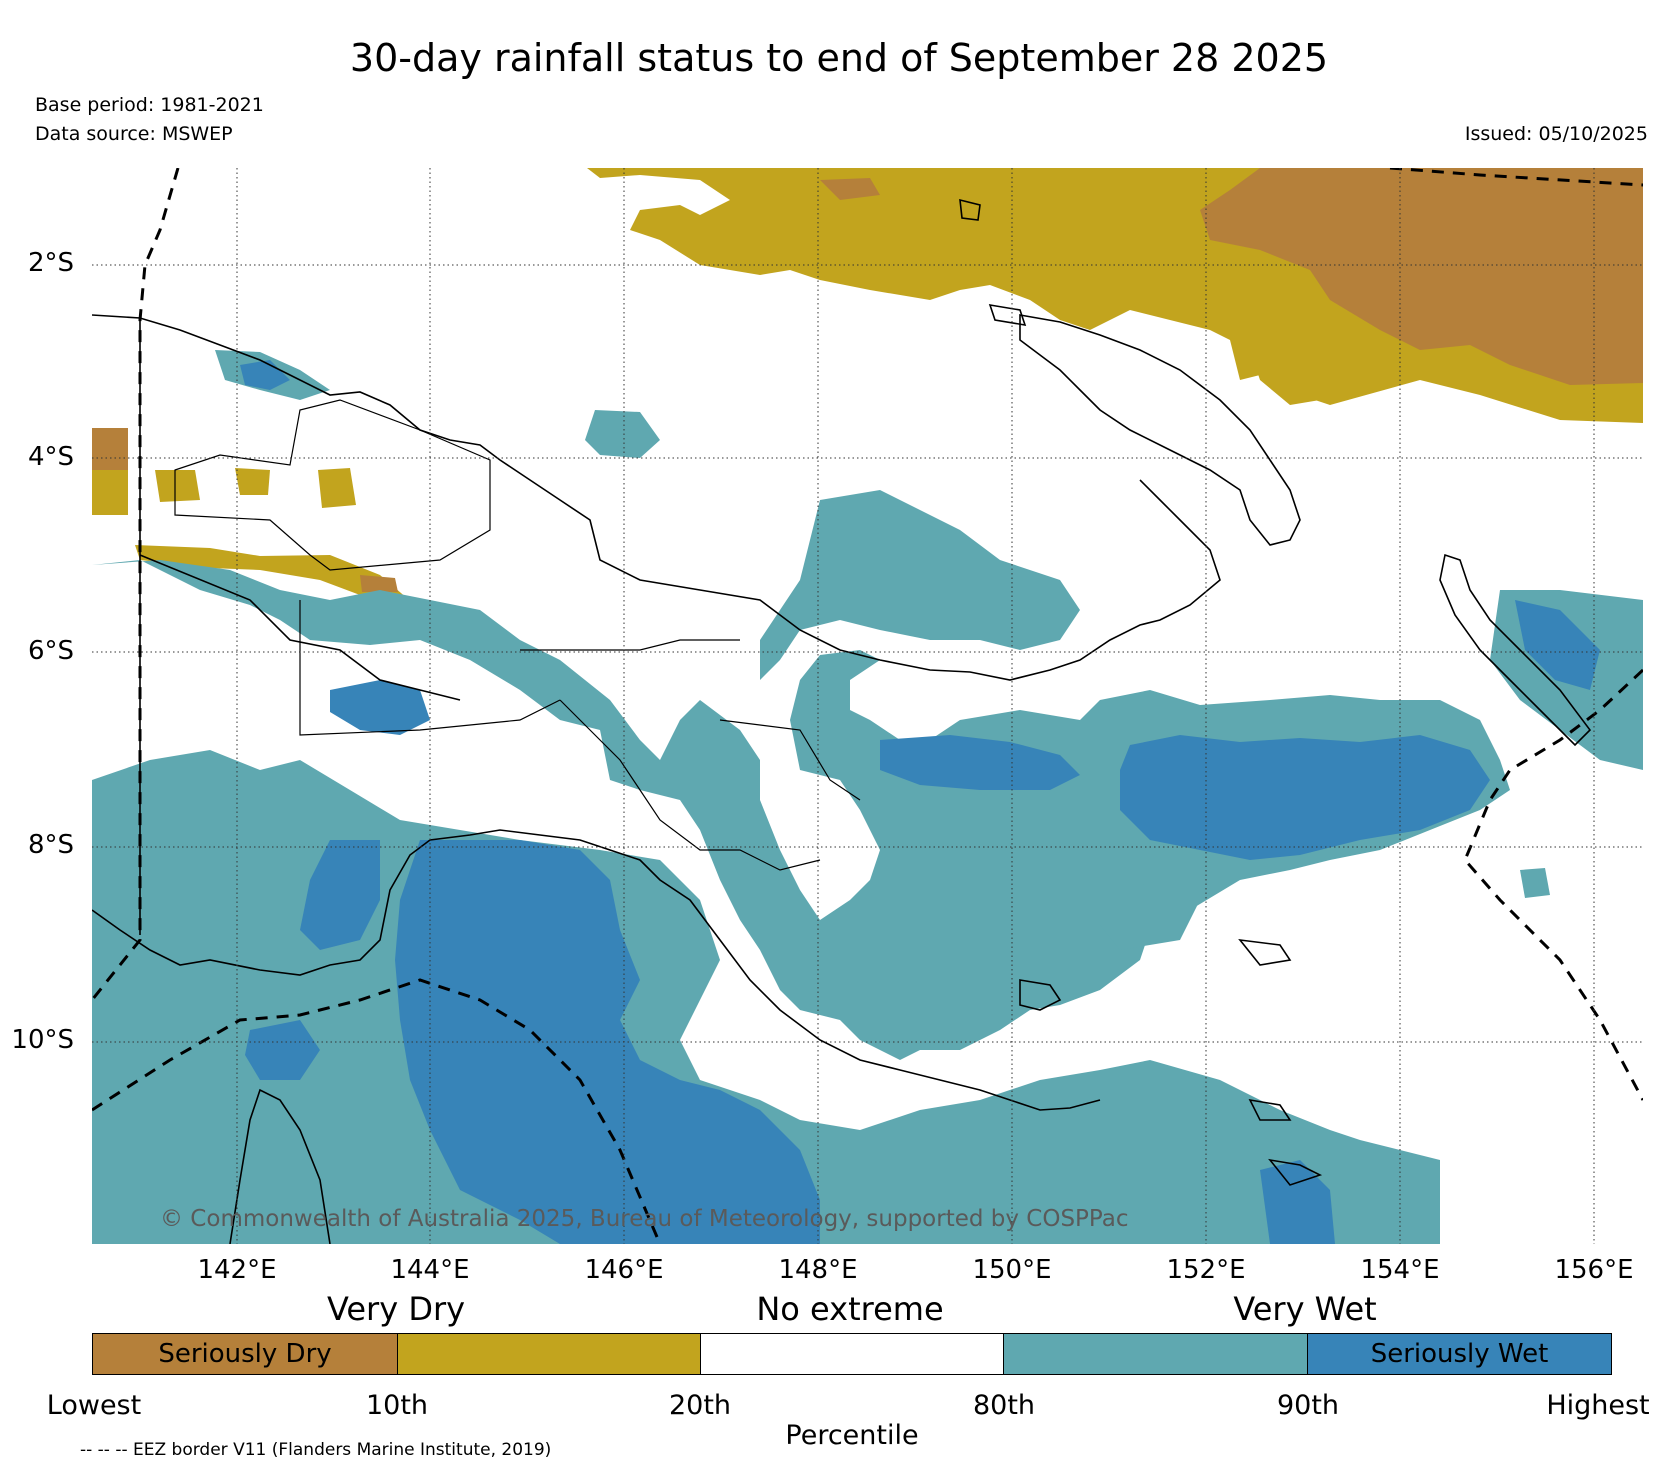 The width and height of the screenshot is (1678, 1472). What do you see at coordinates (1400, 1270) in the screenshot?
I see `lon-label-154e: 154°E` at bounding box center [1400, 1270].